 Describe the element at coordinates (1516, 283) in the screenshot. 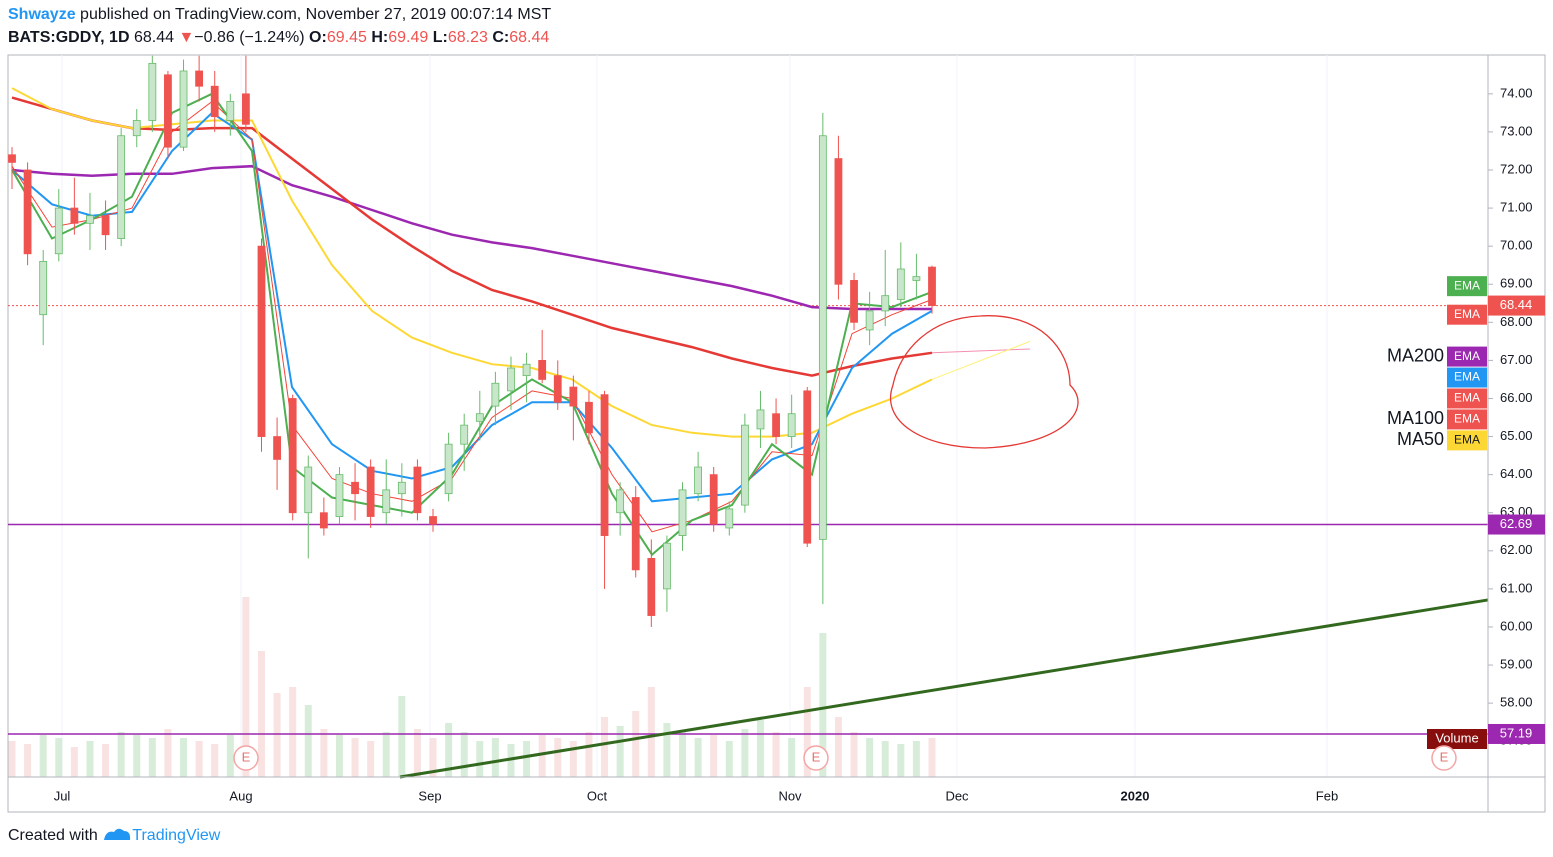

I see `y-tick-label: 69.00` at that location.